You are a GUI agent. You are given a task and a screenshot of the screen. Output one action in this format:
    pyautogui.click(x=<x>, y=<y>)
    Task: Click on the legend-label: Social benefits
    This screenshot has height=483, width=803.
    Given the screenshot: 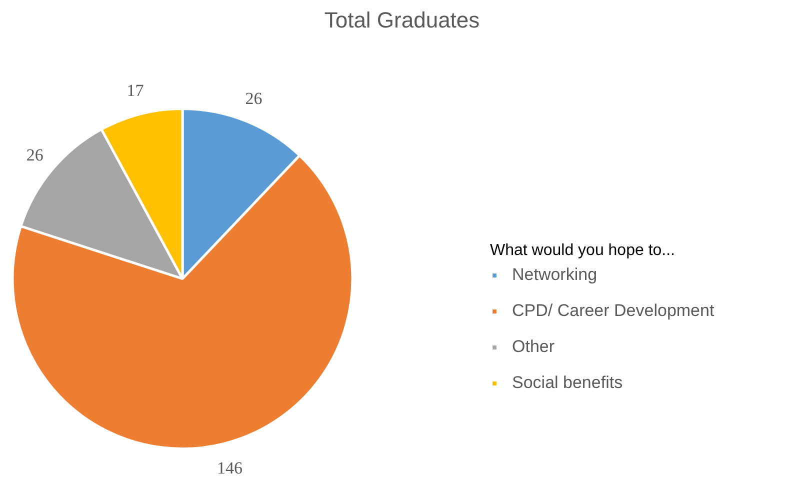 What is the action you would take?
    pyautogui.click(x=567, y=383)
    